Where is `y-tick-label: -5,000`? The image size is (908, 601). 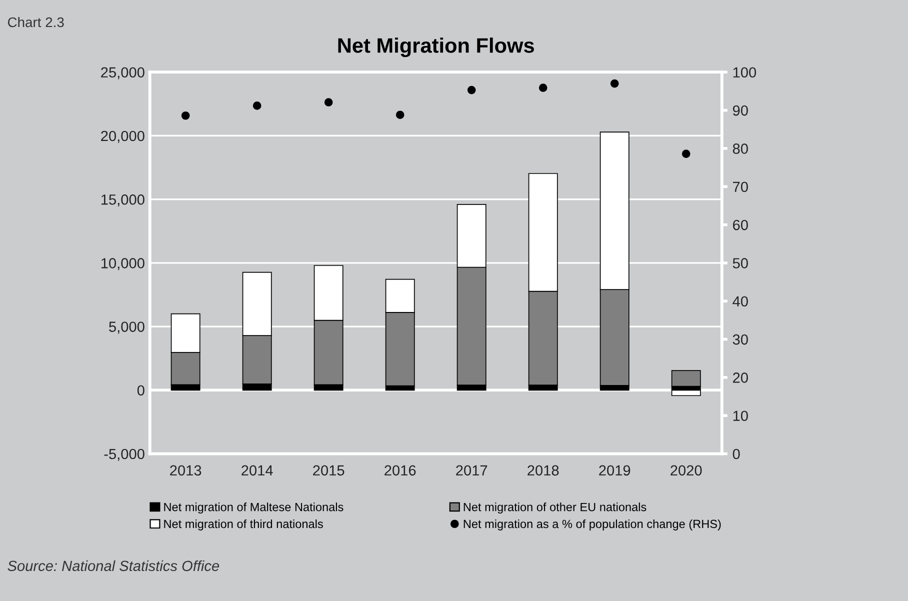
y-tick-label: -5,000 is located at coordinates (124, 454).